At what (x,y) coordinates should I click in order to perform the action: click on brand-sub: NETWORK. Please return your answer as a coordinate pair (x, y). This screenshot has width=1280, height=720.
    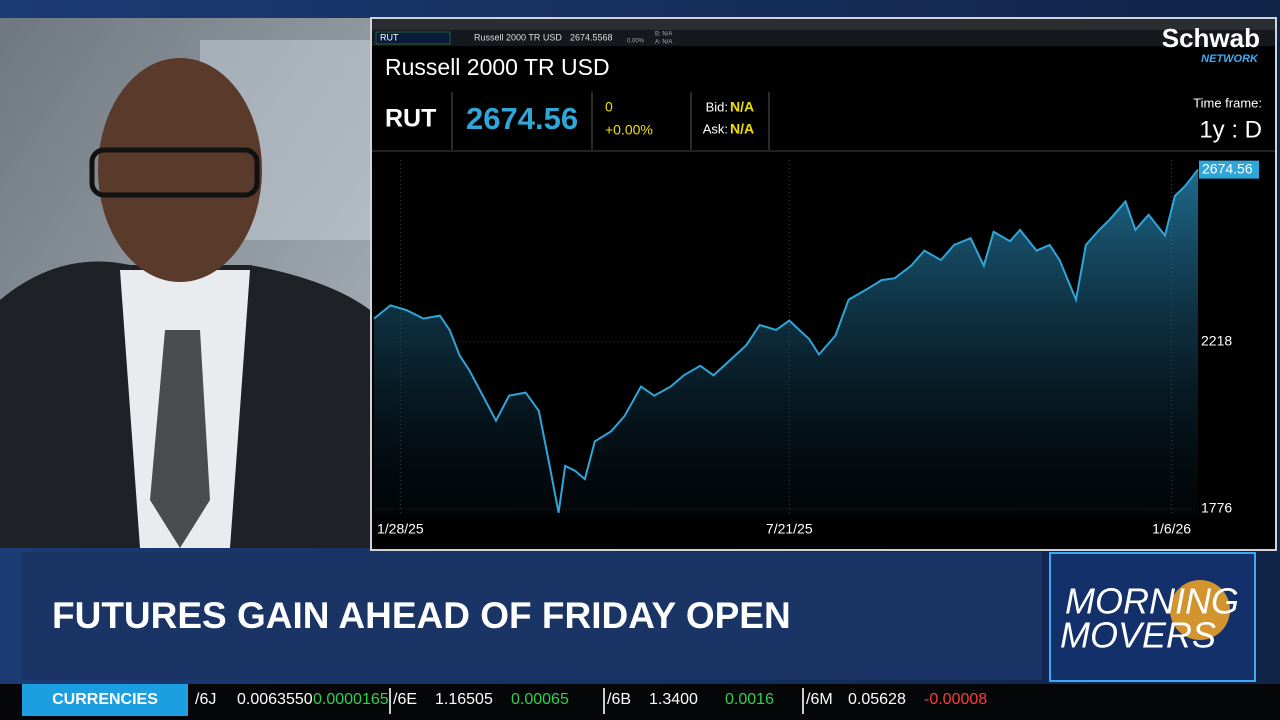
    Looking at the image, I should click on (1230, 59).